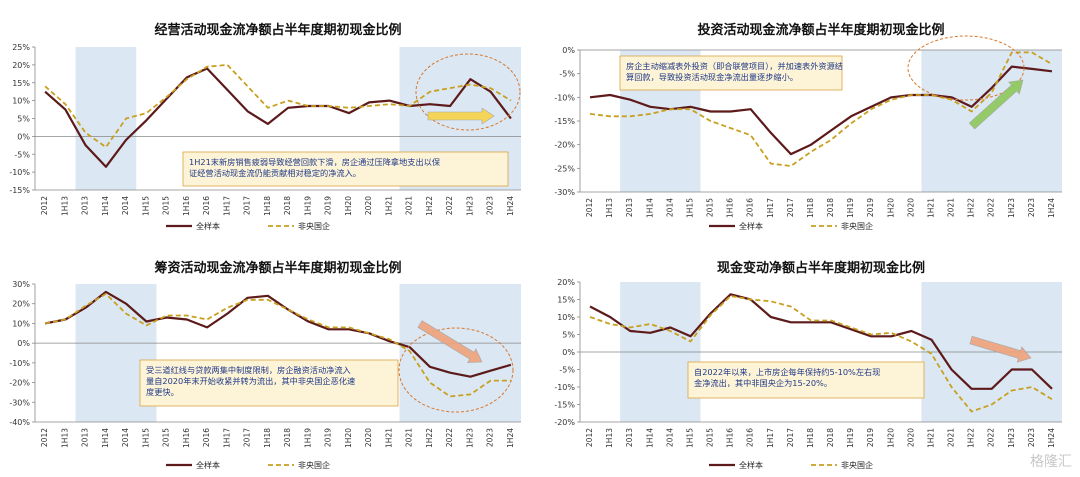  I want to click on chart-title: 投资活动现金流净额占半年度期初现金比例, so click(820, 30).